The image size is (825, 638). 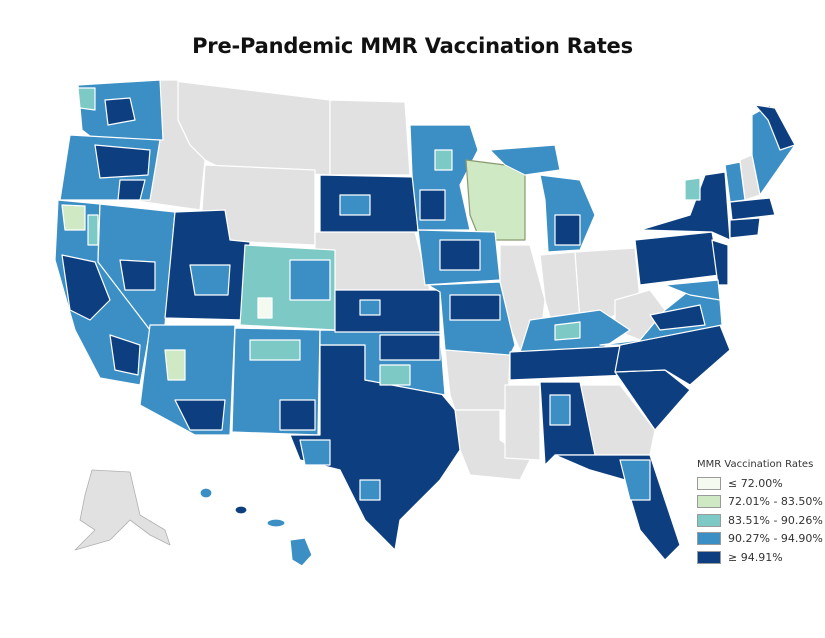 What do you see at coordinates (617, 507) in the screenshot?
I see `state-florida` at bounding box center [617, 507].